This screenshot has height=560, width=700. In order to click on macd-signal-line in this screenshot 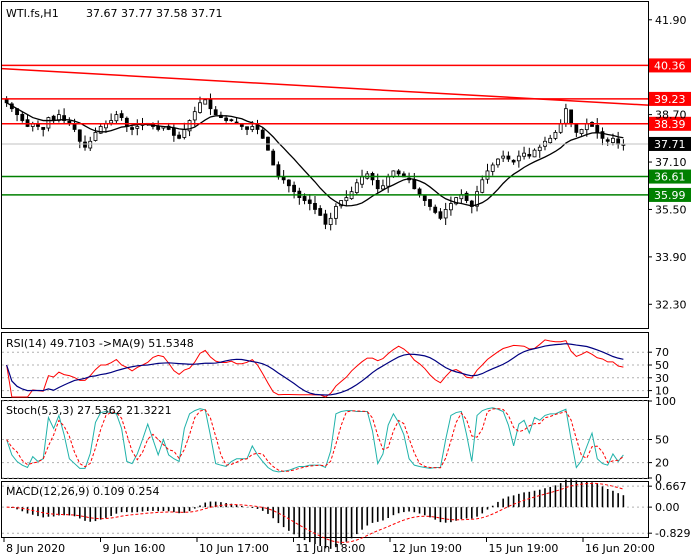, I will do `click(315, 512)`.